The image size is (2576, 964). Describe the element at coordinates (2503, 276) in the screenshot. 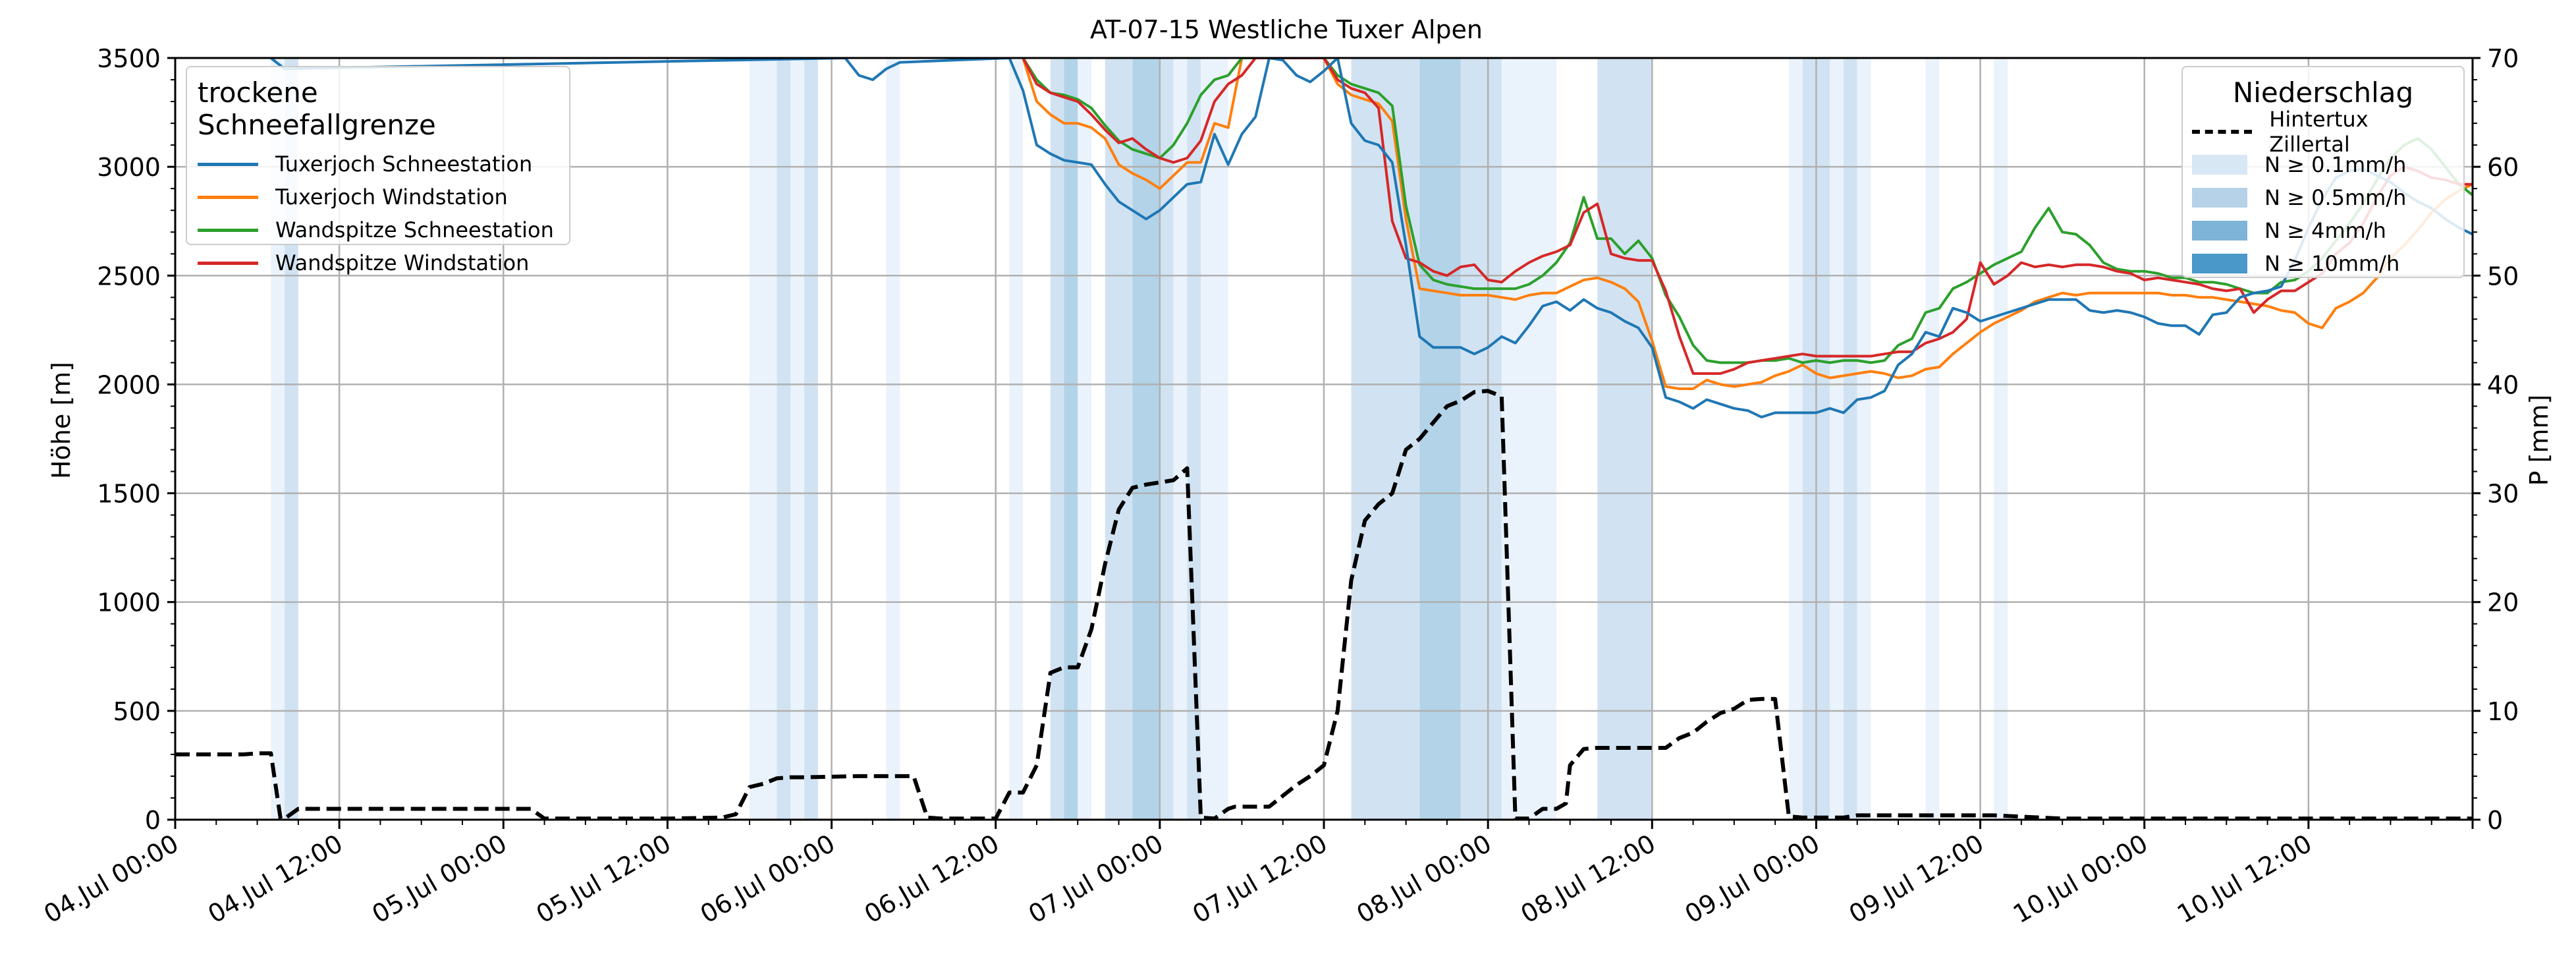

I see `y-right-tick-label: 50` at that location.